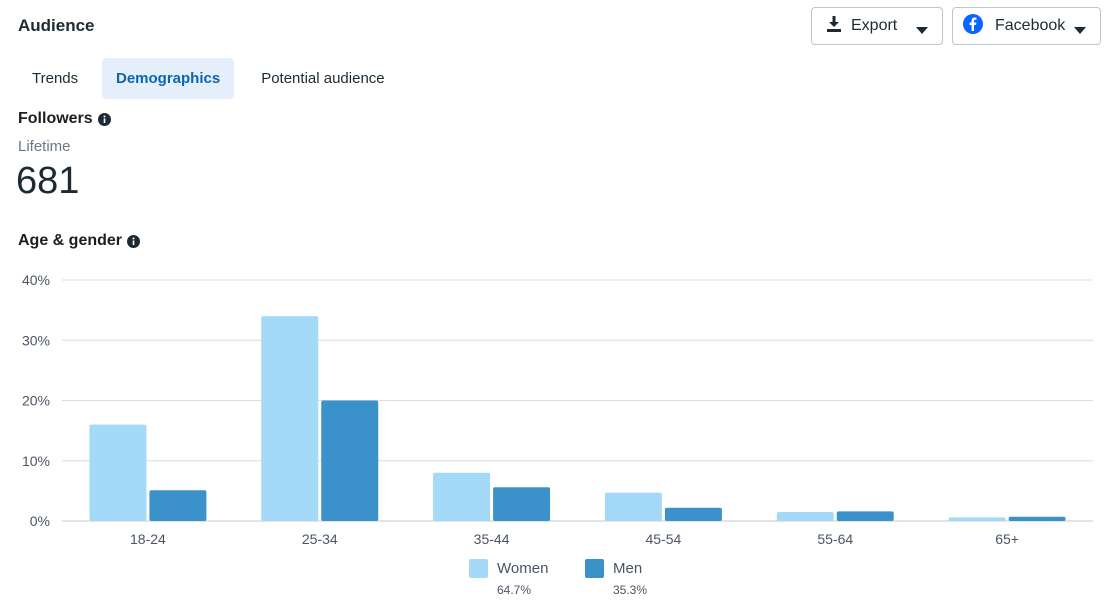 The image size is (1115, 604). Describe the element at coordinates (56, 25) in the screenshot. I see `page-title: Audience` at that location.